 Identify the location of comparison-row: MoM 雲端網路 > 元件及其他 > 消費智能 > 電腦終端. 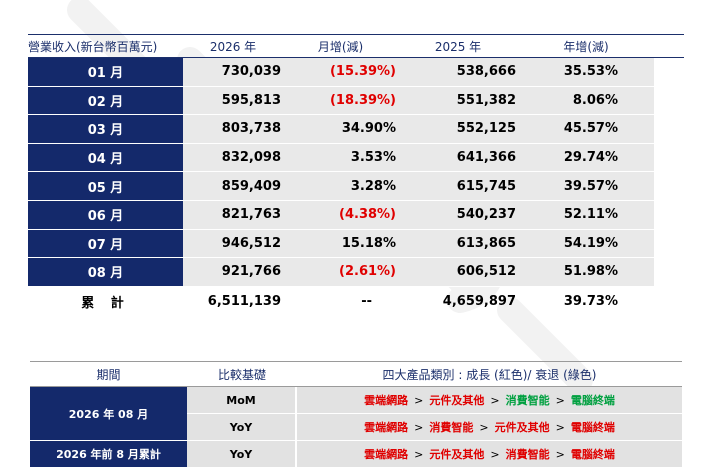
(434, 400).